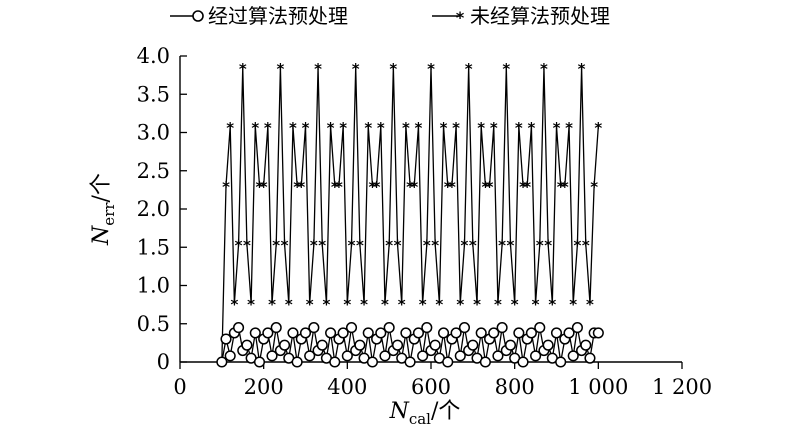  I want to click on y-axis-label: Nerr/个, so click(103, 209).